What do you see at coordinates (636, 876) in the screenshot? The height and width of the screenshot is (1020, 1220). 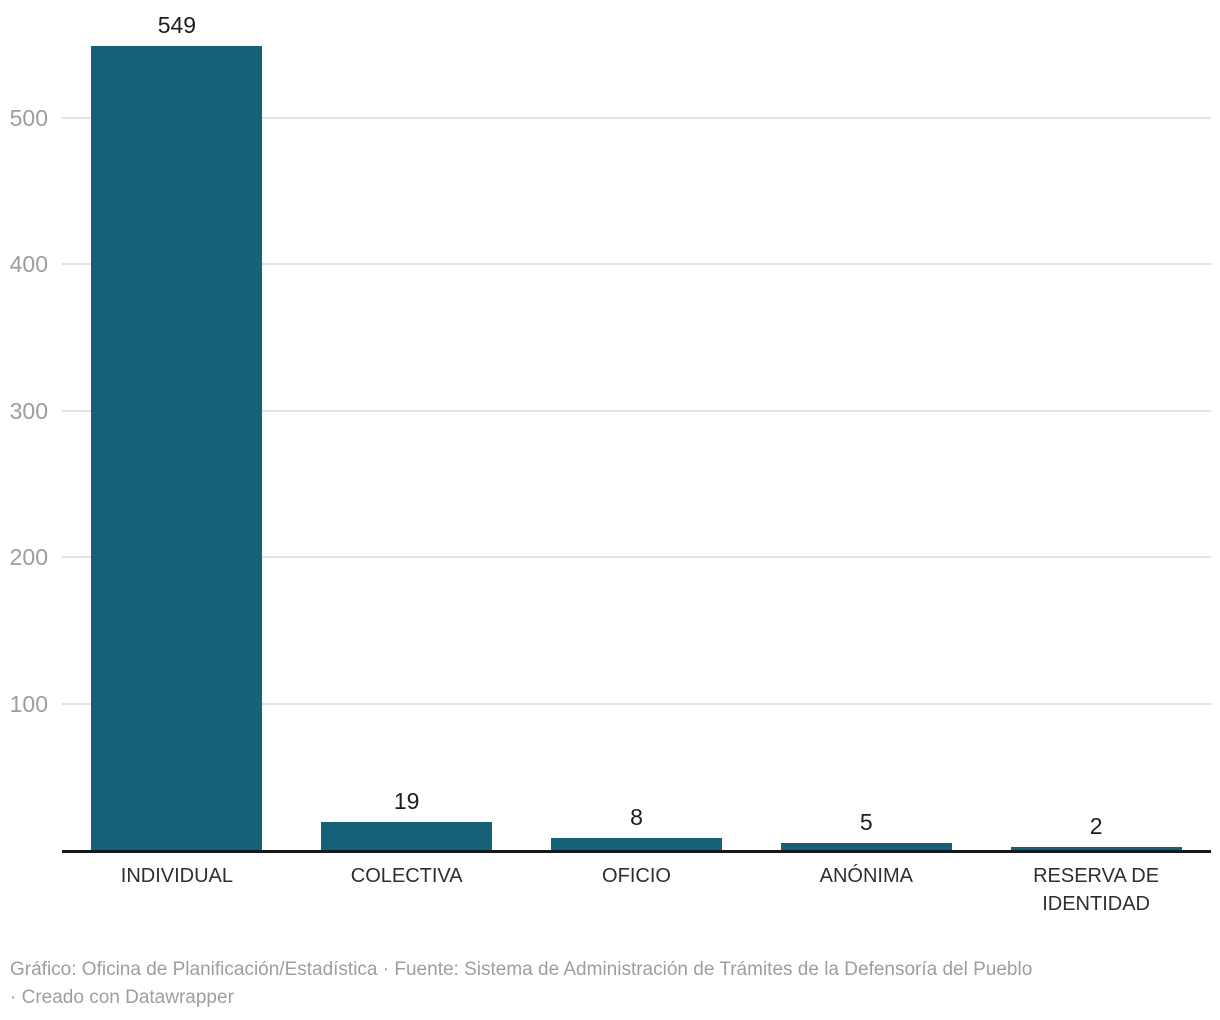 I see `x-axis-label-oficio: OFICIO` at bounding box center [636, 876].